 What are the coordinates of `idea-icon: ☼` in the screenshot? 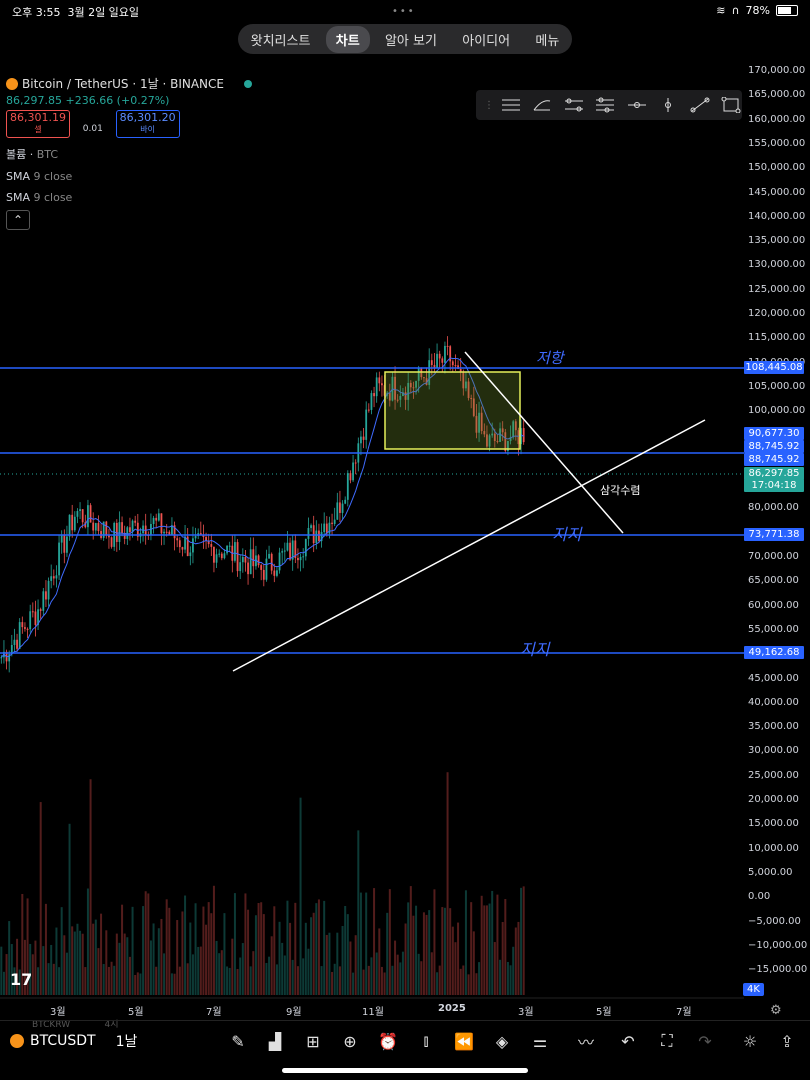 It's located at (750, 1041).